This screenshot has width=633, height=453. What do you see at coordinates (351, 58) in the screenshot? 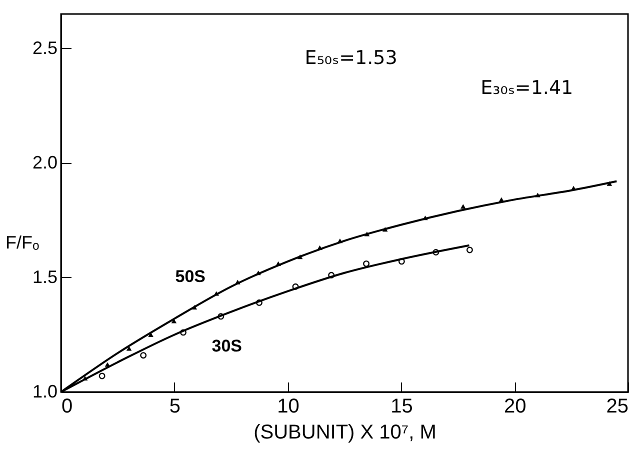
I see `annotation: E₅₀ₛ=1.53` at bounding box center [351, 58].